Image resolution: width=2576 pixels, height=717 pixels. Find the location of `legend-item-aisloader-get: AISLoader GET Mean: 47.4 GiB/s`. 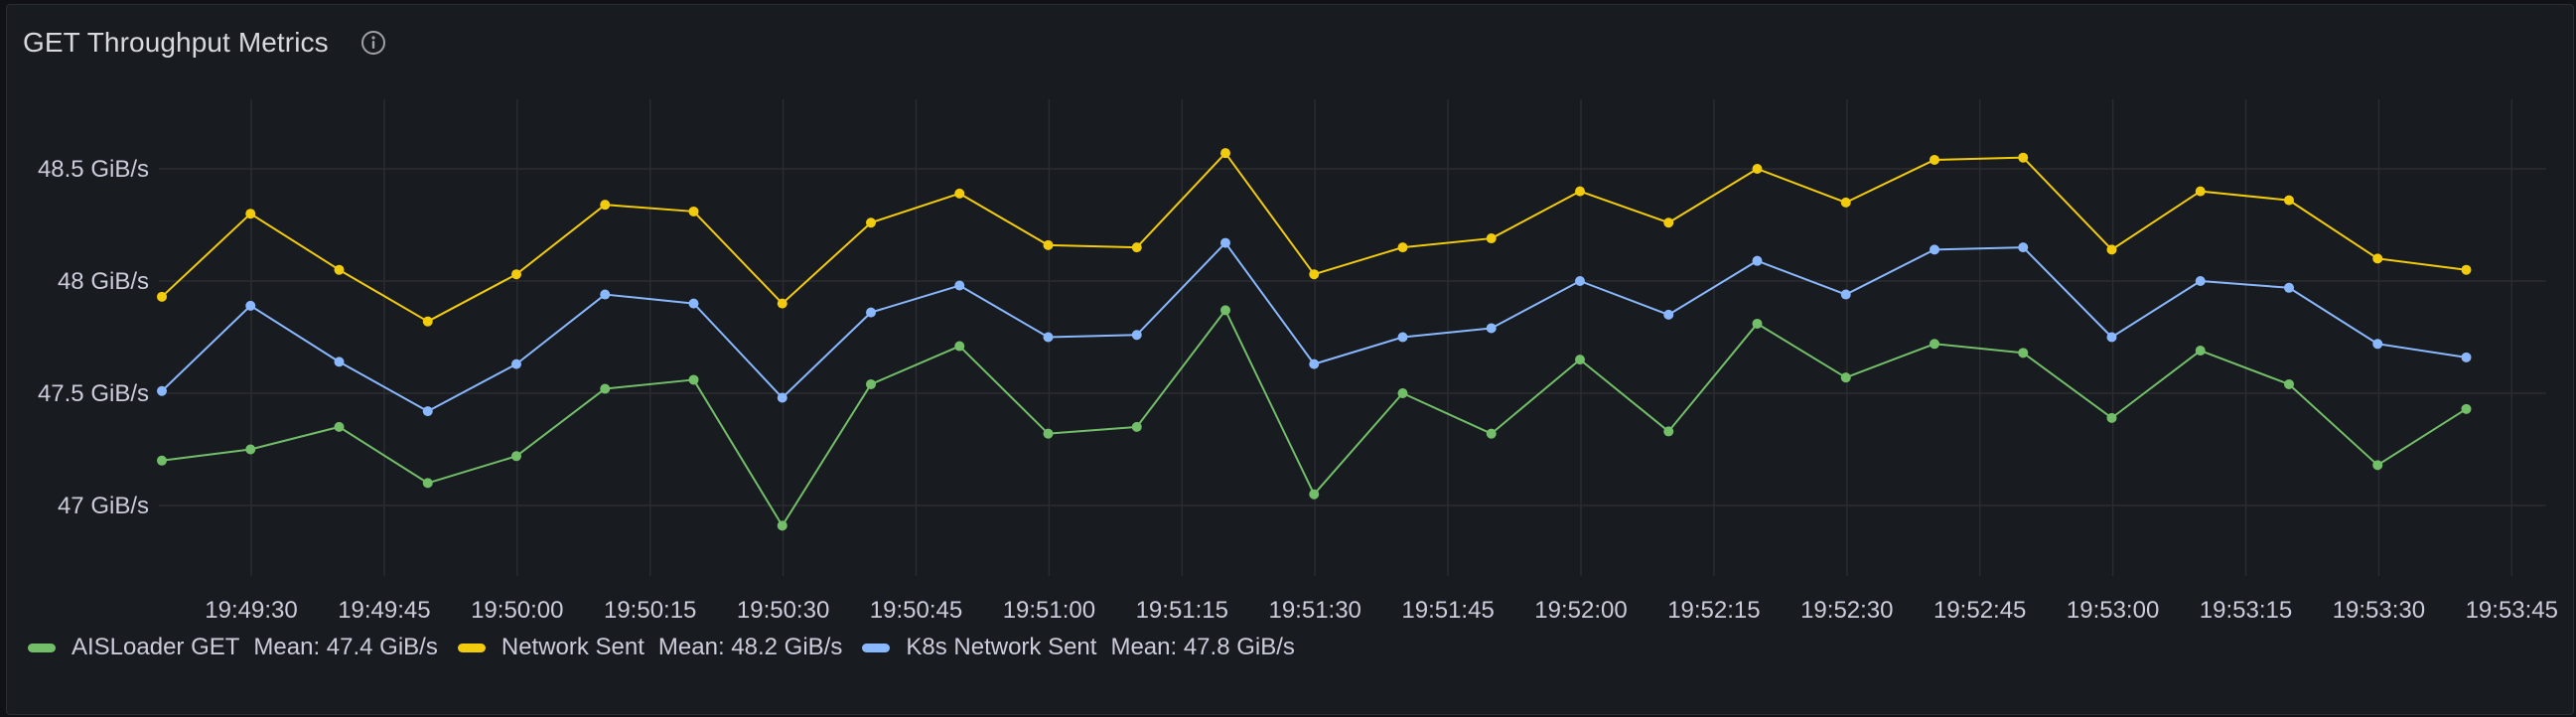

legend-item-aisloader-get: AISLoader GET Mean: 47.4 GiB/s is located at coordinates (233, 647).